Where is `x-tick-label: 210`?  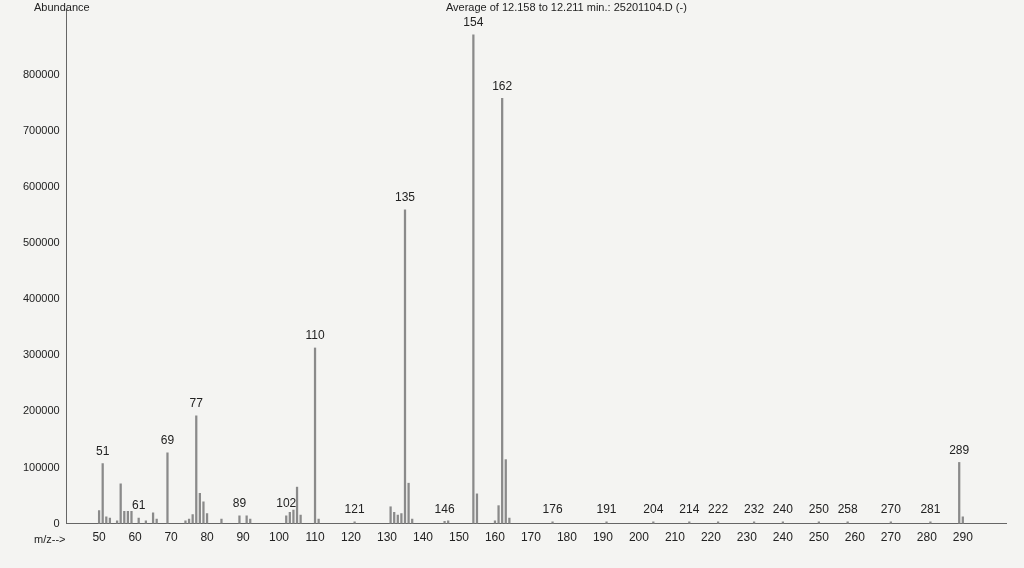 x-tick-label: 210 is located at coordinates (675, 537).